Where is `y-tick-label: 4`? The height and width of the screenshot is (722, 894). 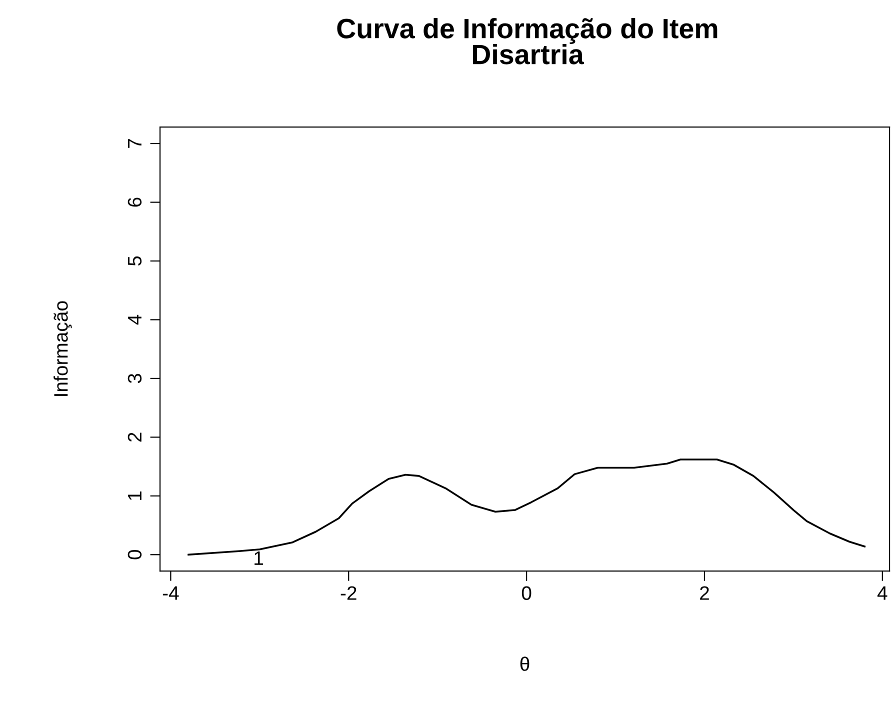 y-tick-label: 4 is located at coordinates (135, 319).